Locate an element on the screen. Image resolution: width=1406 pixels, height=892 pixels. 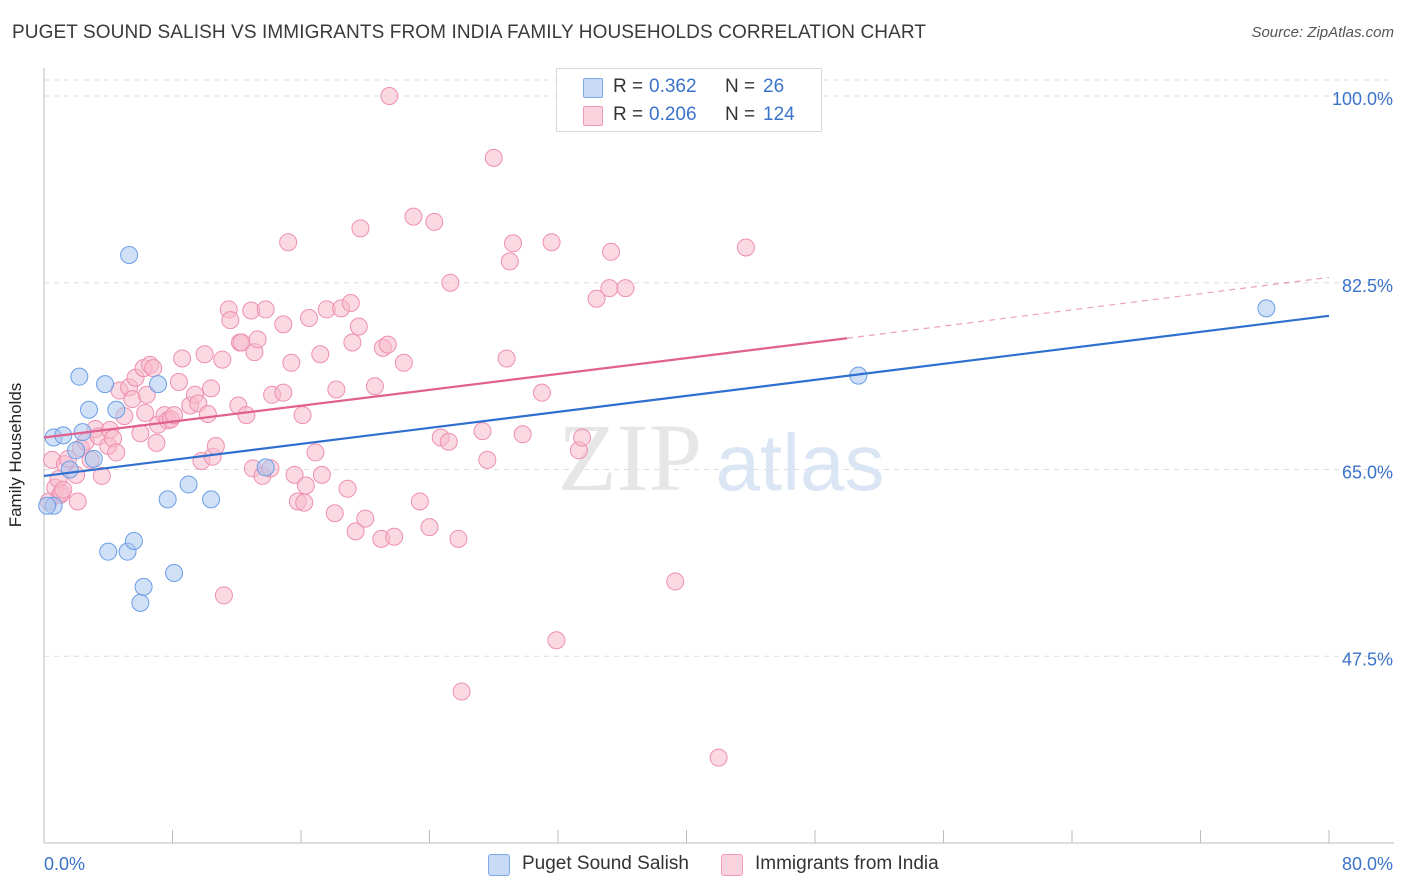
legend-row-salish: R = 0.362 N = 26 is located at coordinates (689, 87).